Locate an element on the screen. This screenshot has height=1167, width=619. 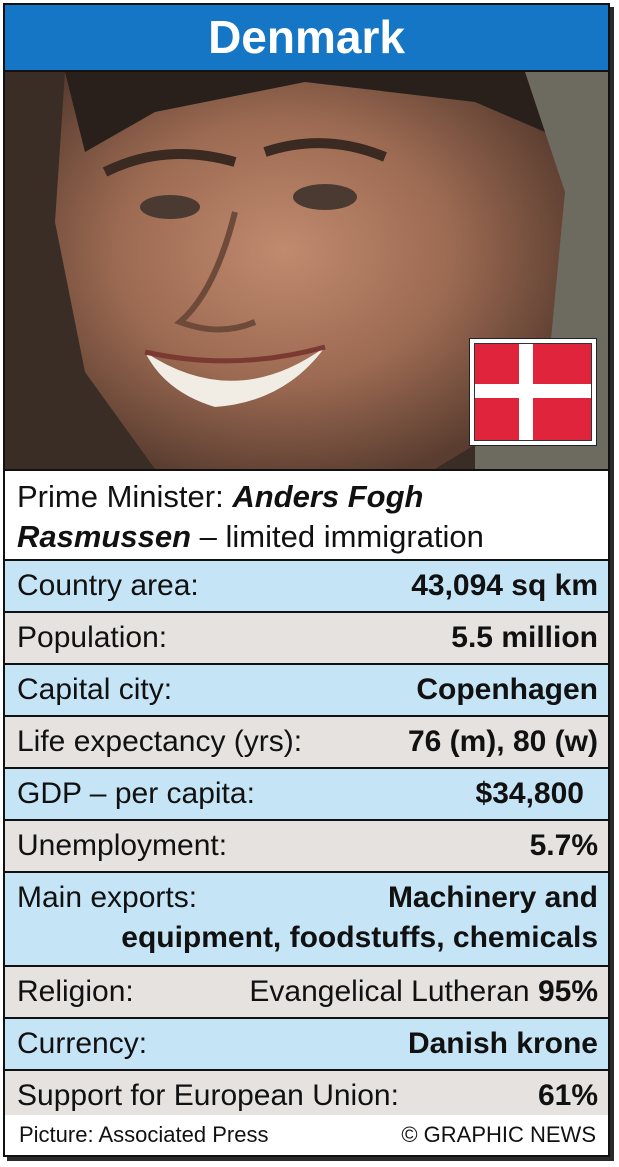
fact-value: 5.7% is located at coordinates (563, 845).